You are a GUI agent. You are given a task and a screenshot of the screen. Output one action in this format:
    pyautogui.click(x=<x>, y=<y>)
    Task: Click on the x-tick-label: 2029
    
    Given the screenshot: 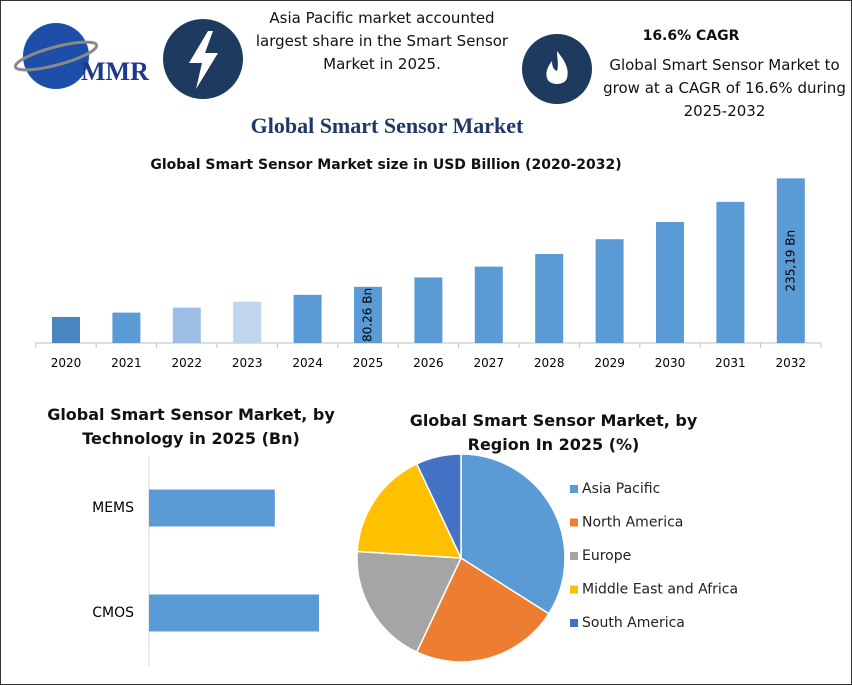 What is the action you would take?
    pyautogui.click(x=609, y=363)
    